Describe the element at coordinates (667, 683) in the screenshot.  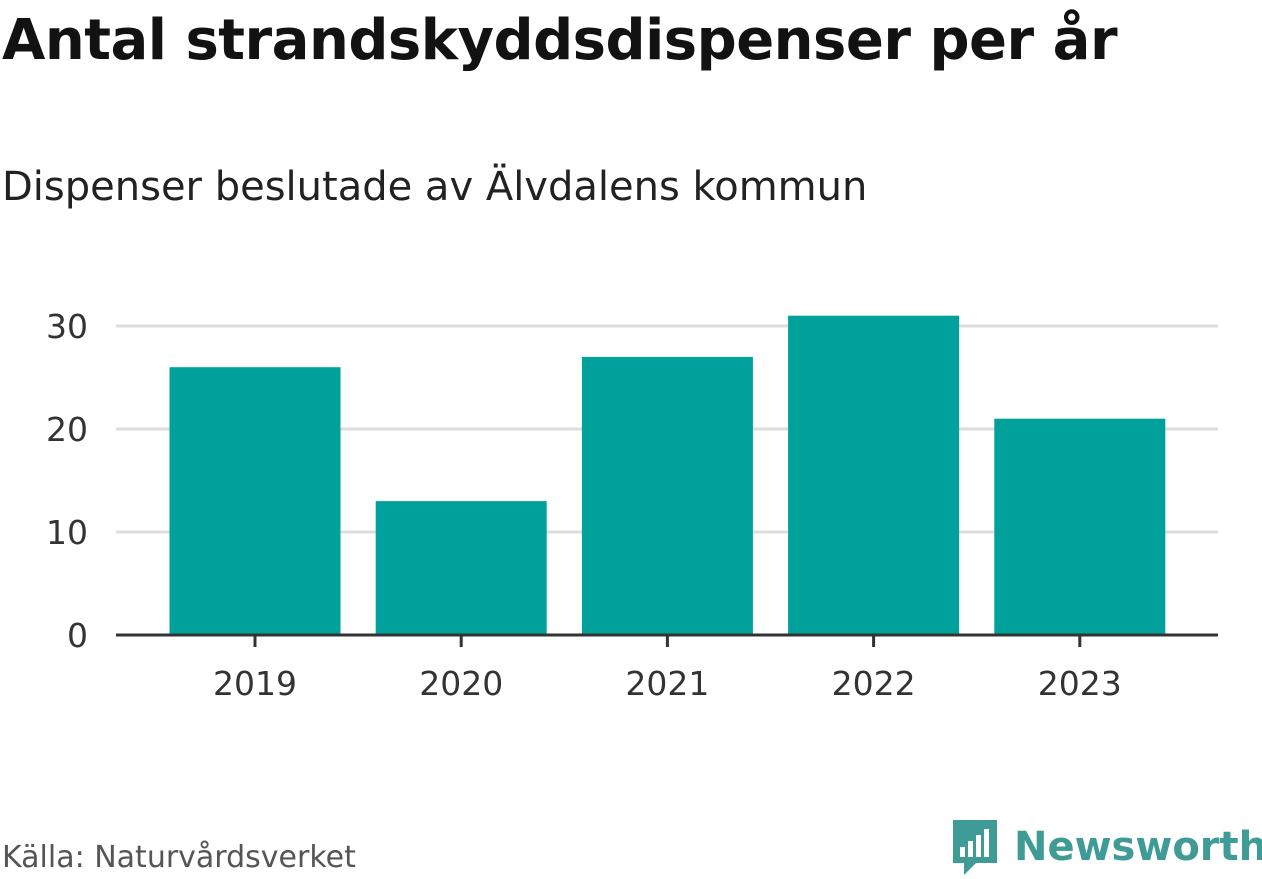
I see `x-tick-label: 2021` at that location.